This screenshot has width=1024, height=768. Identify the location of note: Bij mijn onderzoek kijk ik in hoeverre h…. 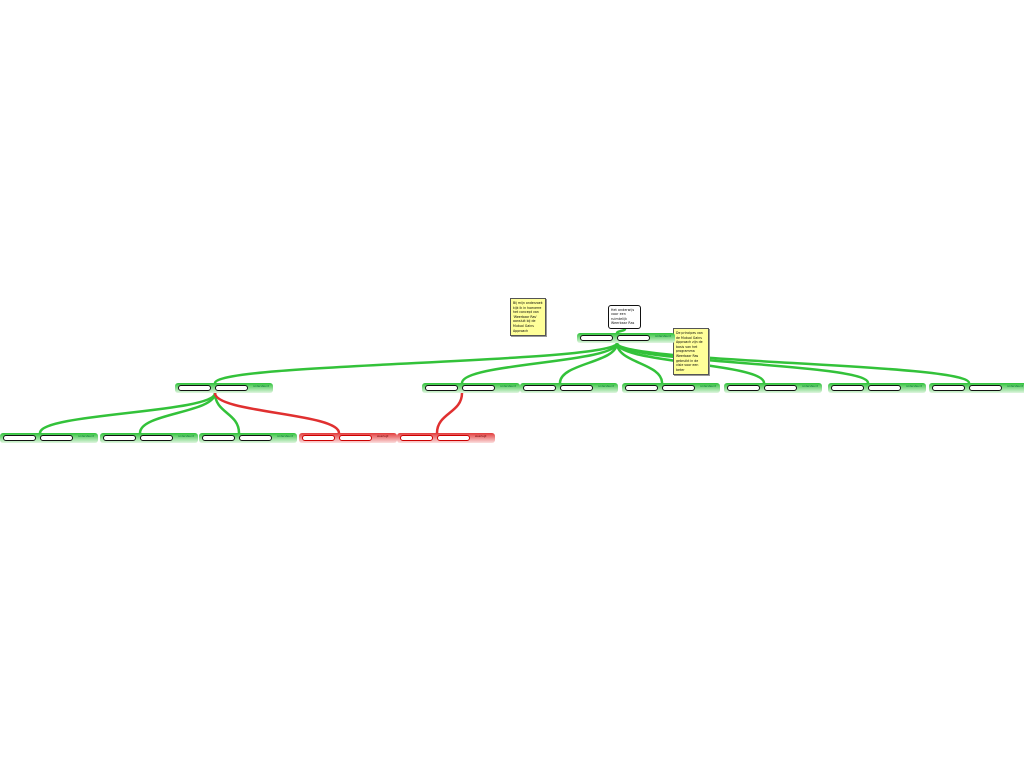
(528, 317).